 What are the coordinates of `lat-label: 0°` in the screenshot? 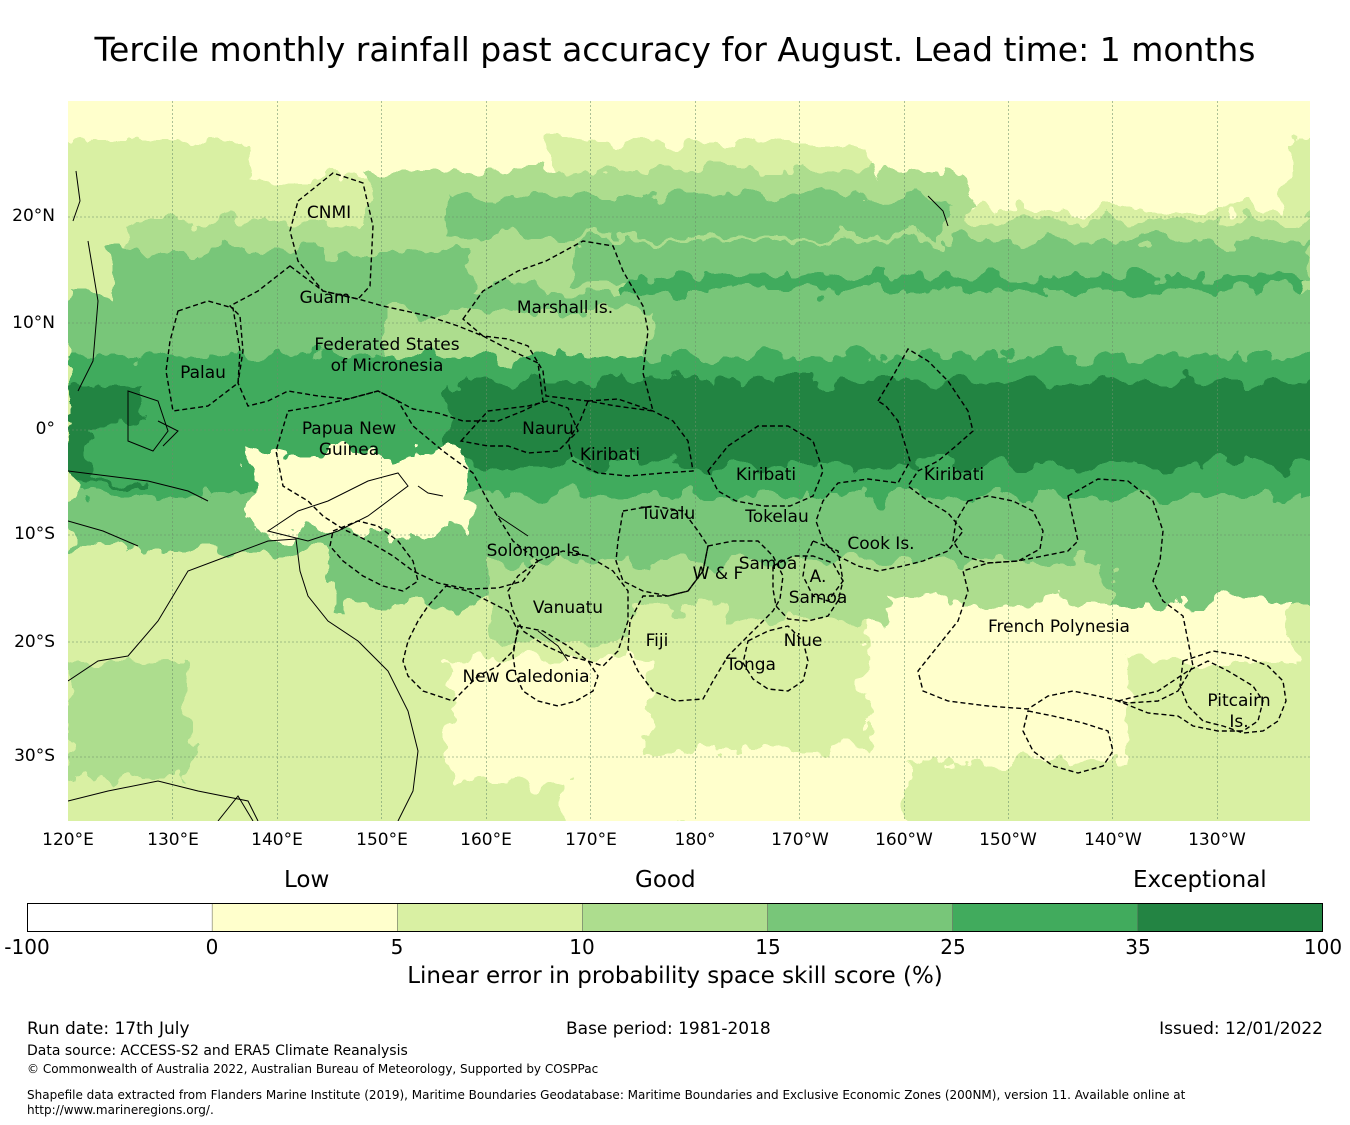 It's located at (45, 429).